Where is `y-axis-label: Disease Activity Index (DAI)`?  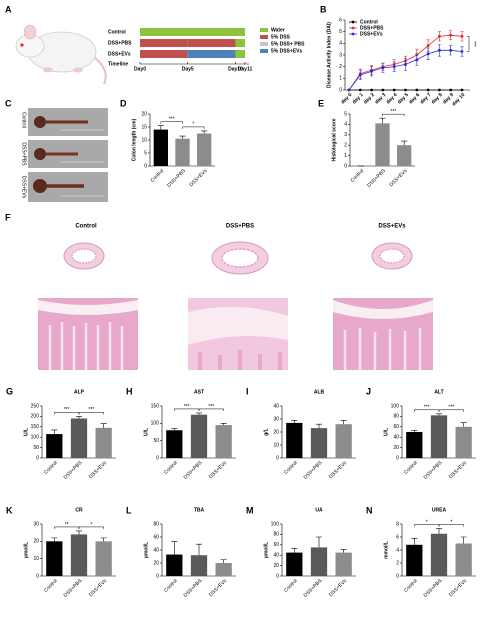
y-axis-label: Disease Activity Index (DAI) is located at coordinates (329, 55).